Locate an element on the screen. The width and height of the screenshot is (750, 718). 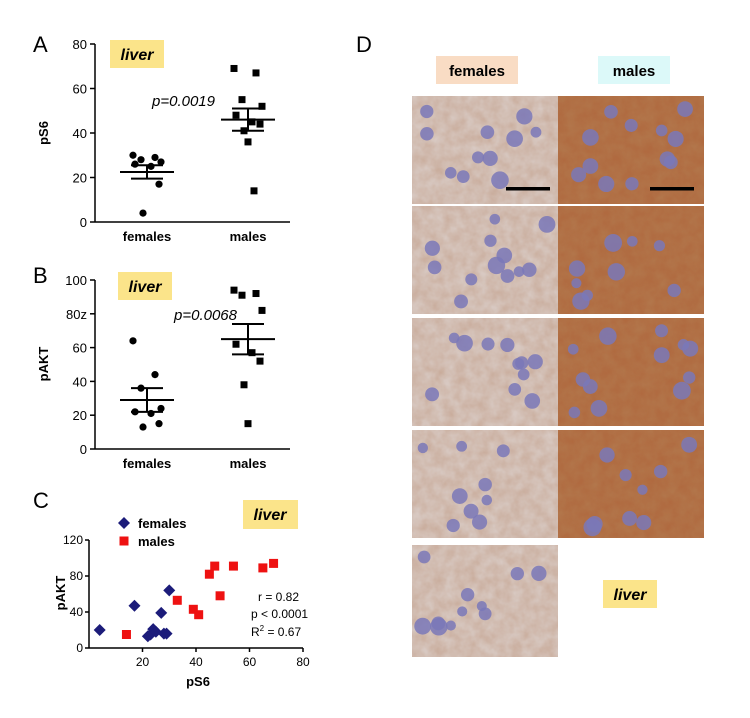
panel-d-header-females-bg is located at coordinates (477, 70).